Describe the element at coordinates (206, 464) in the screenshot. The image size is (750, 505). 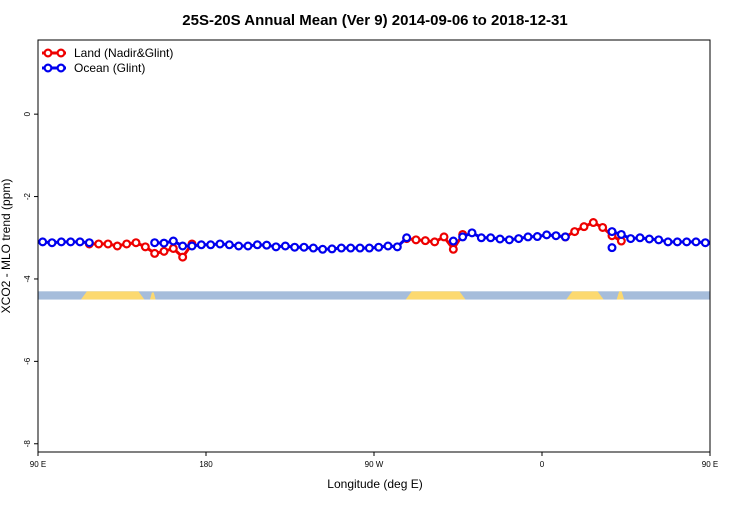
I see `x-tick-label: 180` at that location.